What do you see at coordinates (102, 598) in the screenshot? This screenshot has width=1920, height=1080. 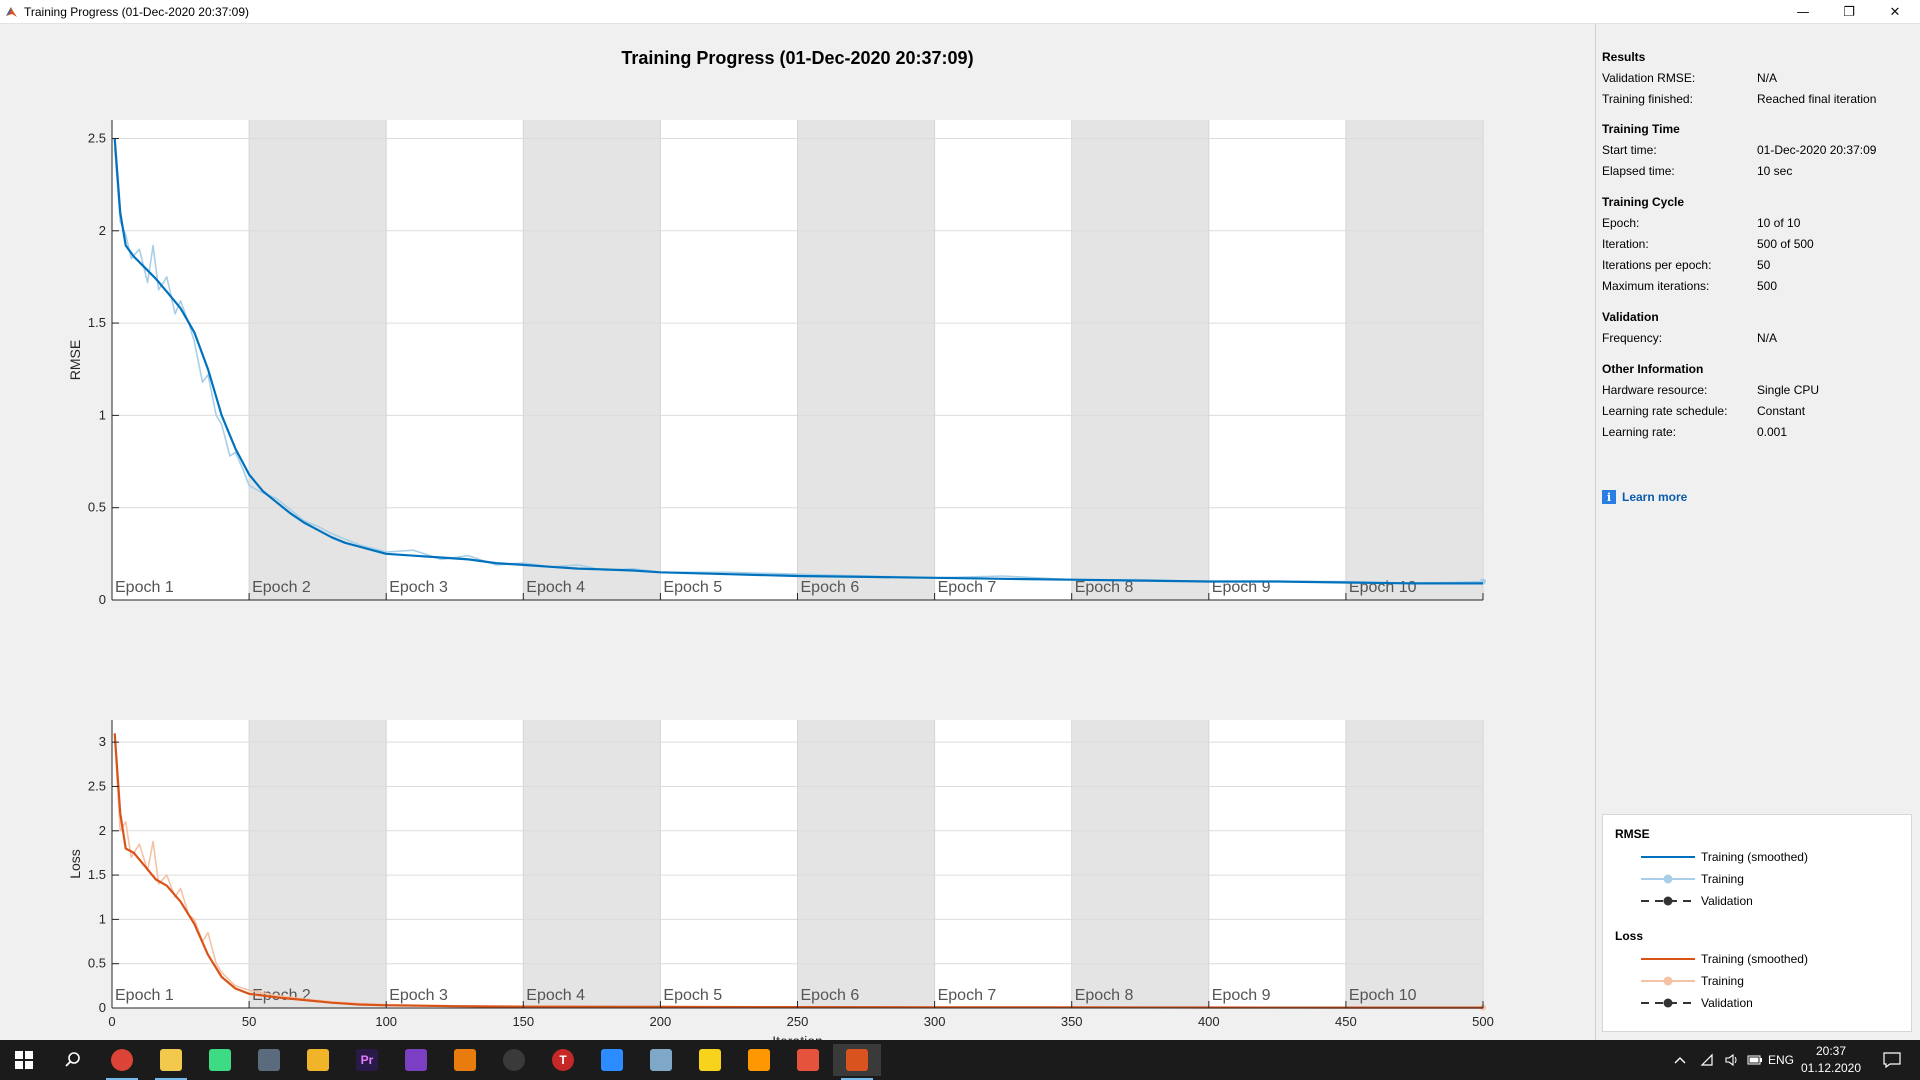 I see `rmse-y-tick-label: 0` at bounding box center [102, 598].